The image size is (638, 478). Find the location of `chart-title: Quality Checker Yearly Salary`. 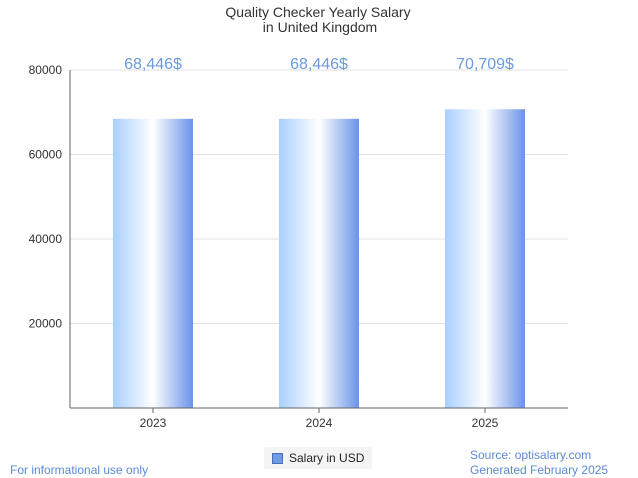

chart-title: Quality Checker Yearly Salary is located at coordinates (317, 12).